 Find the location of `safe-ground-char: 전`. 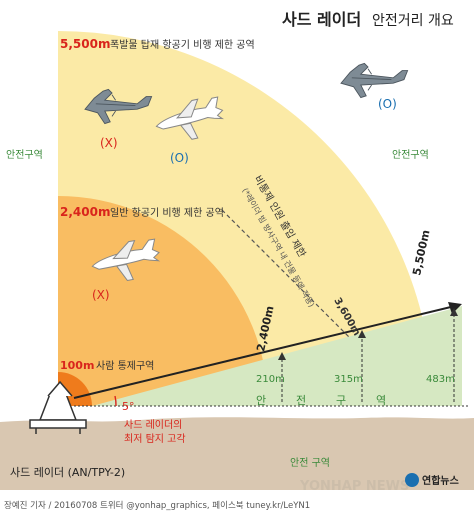

safe-ground-char: 전 is located at coordinates (301, 400).